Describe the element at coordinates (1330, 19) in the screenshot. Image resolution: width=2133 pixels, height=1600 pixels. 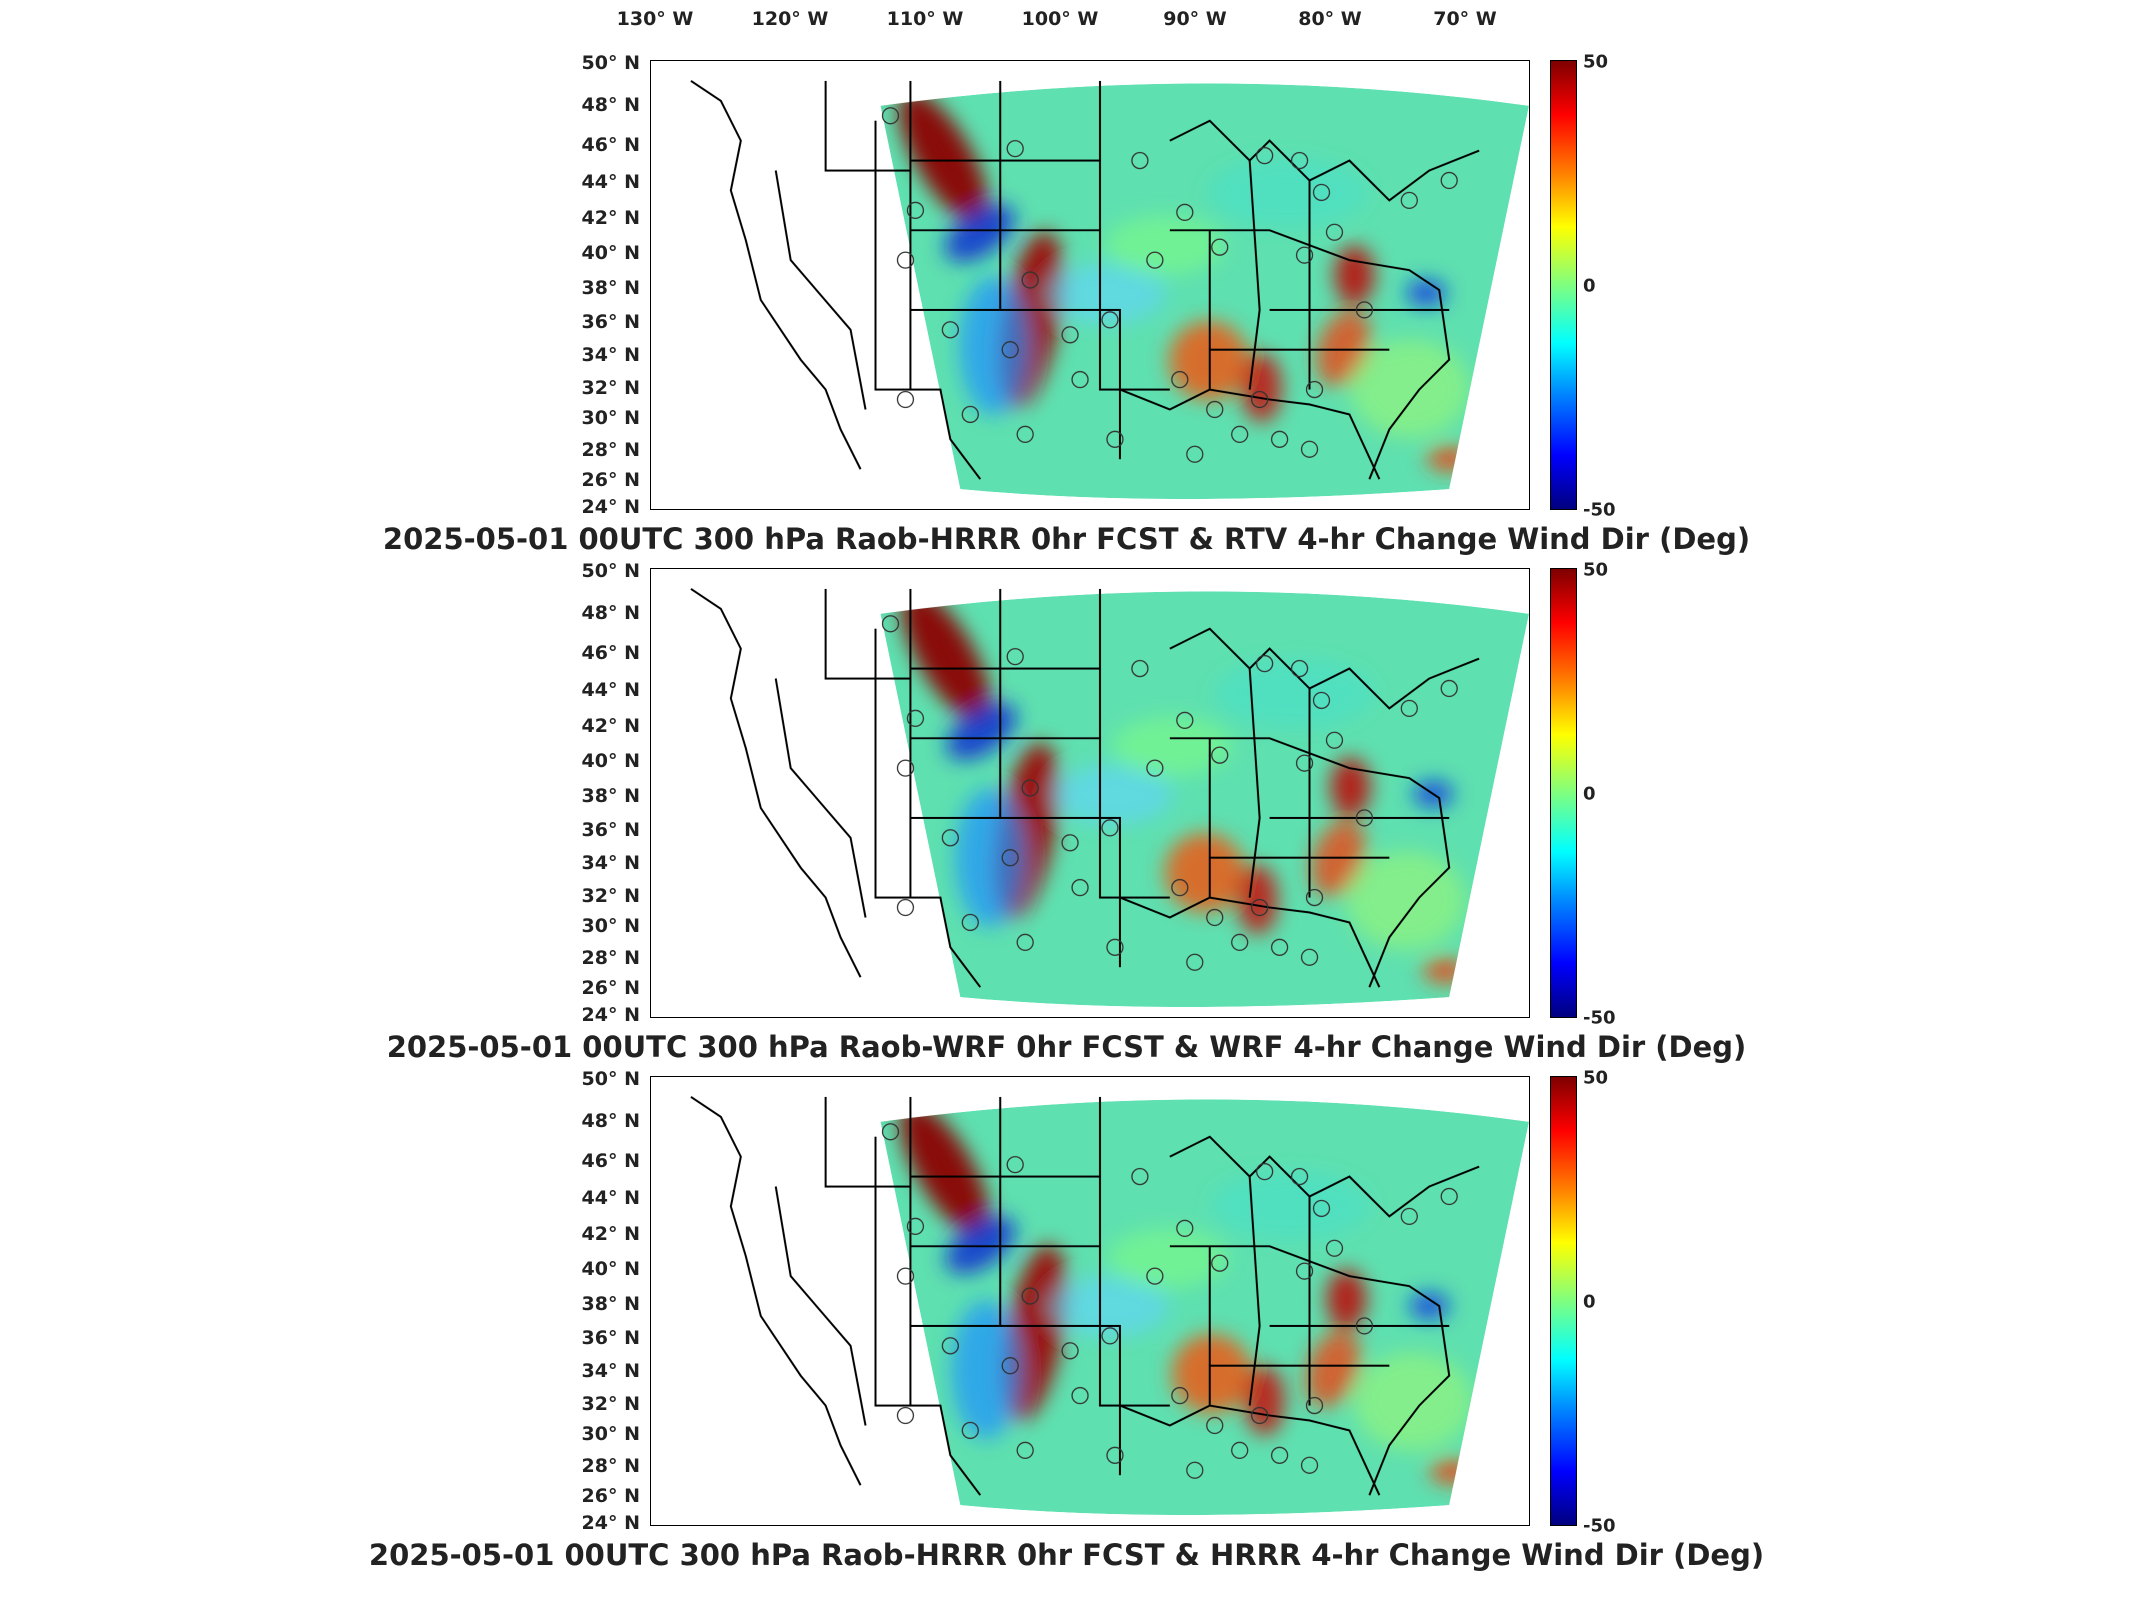
I see `lon-label: 80° W` at that location.